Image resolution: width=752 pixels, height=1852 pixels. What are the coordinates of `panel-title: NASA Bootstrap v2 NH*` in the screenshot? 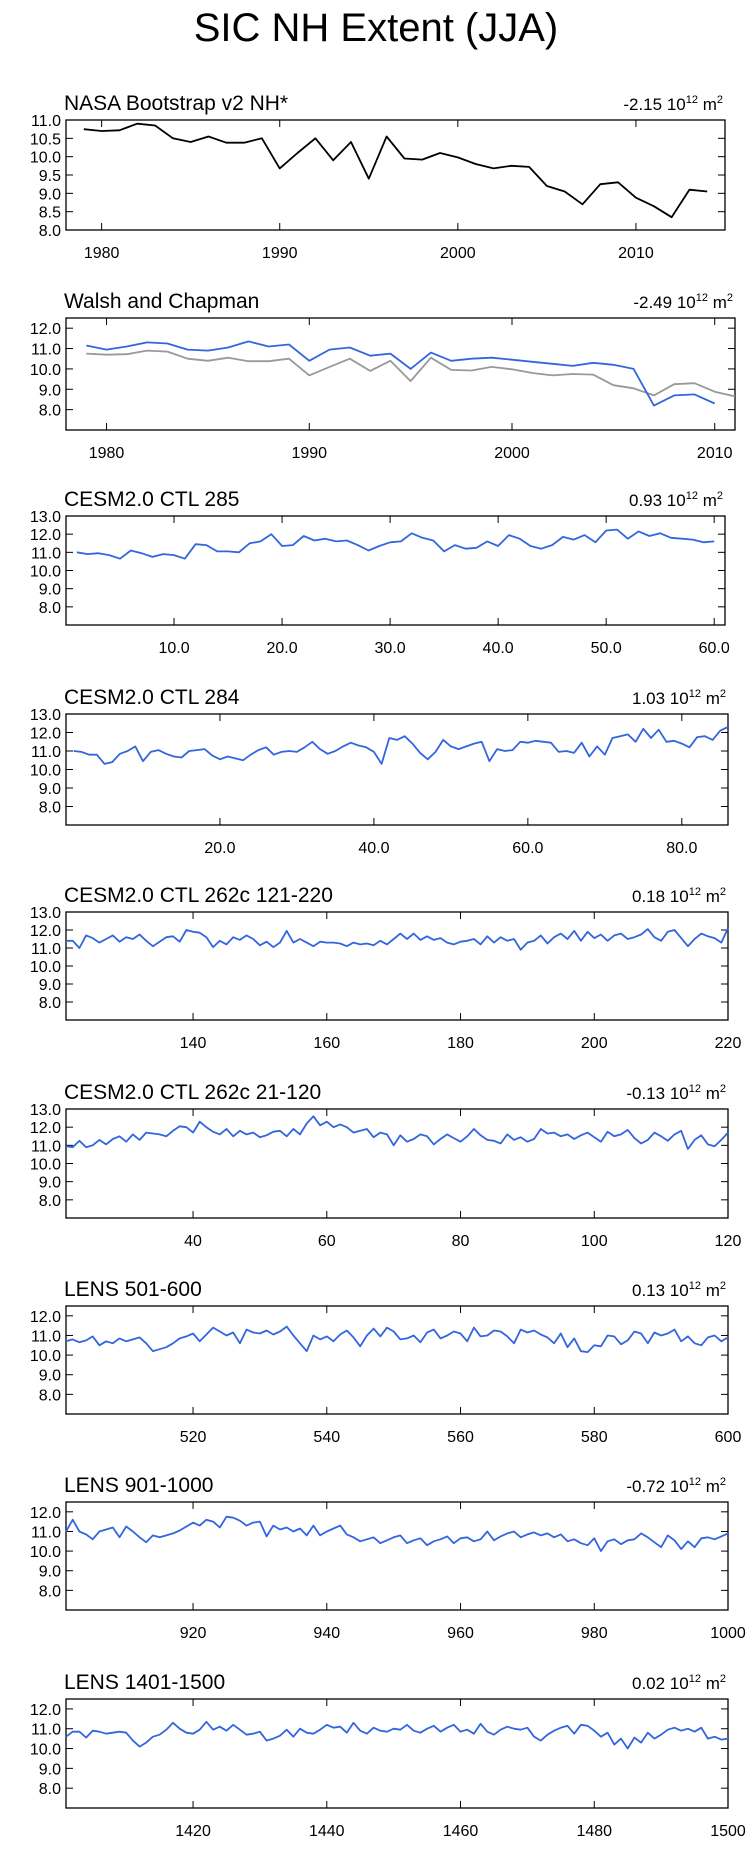 It's located at (176, 103).